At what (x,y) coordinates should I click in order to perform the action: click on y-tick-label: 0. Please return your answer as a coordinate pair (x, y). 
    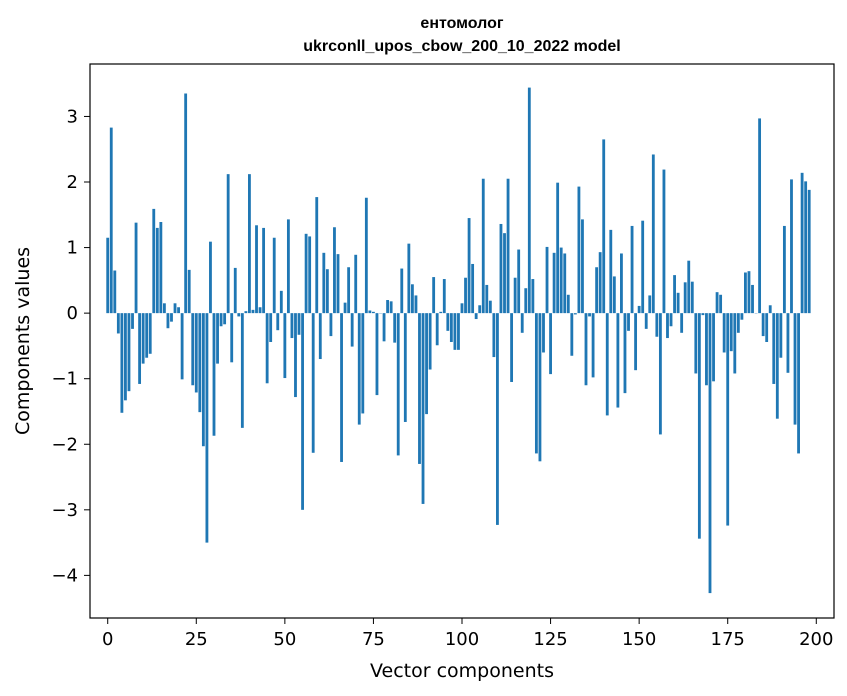
    Looking at the image, I should click on (72, 313).